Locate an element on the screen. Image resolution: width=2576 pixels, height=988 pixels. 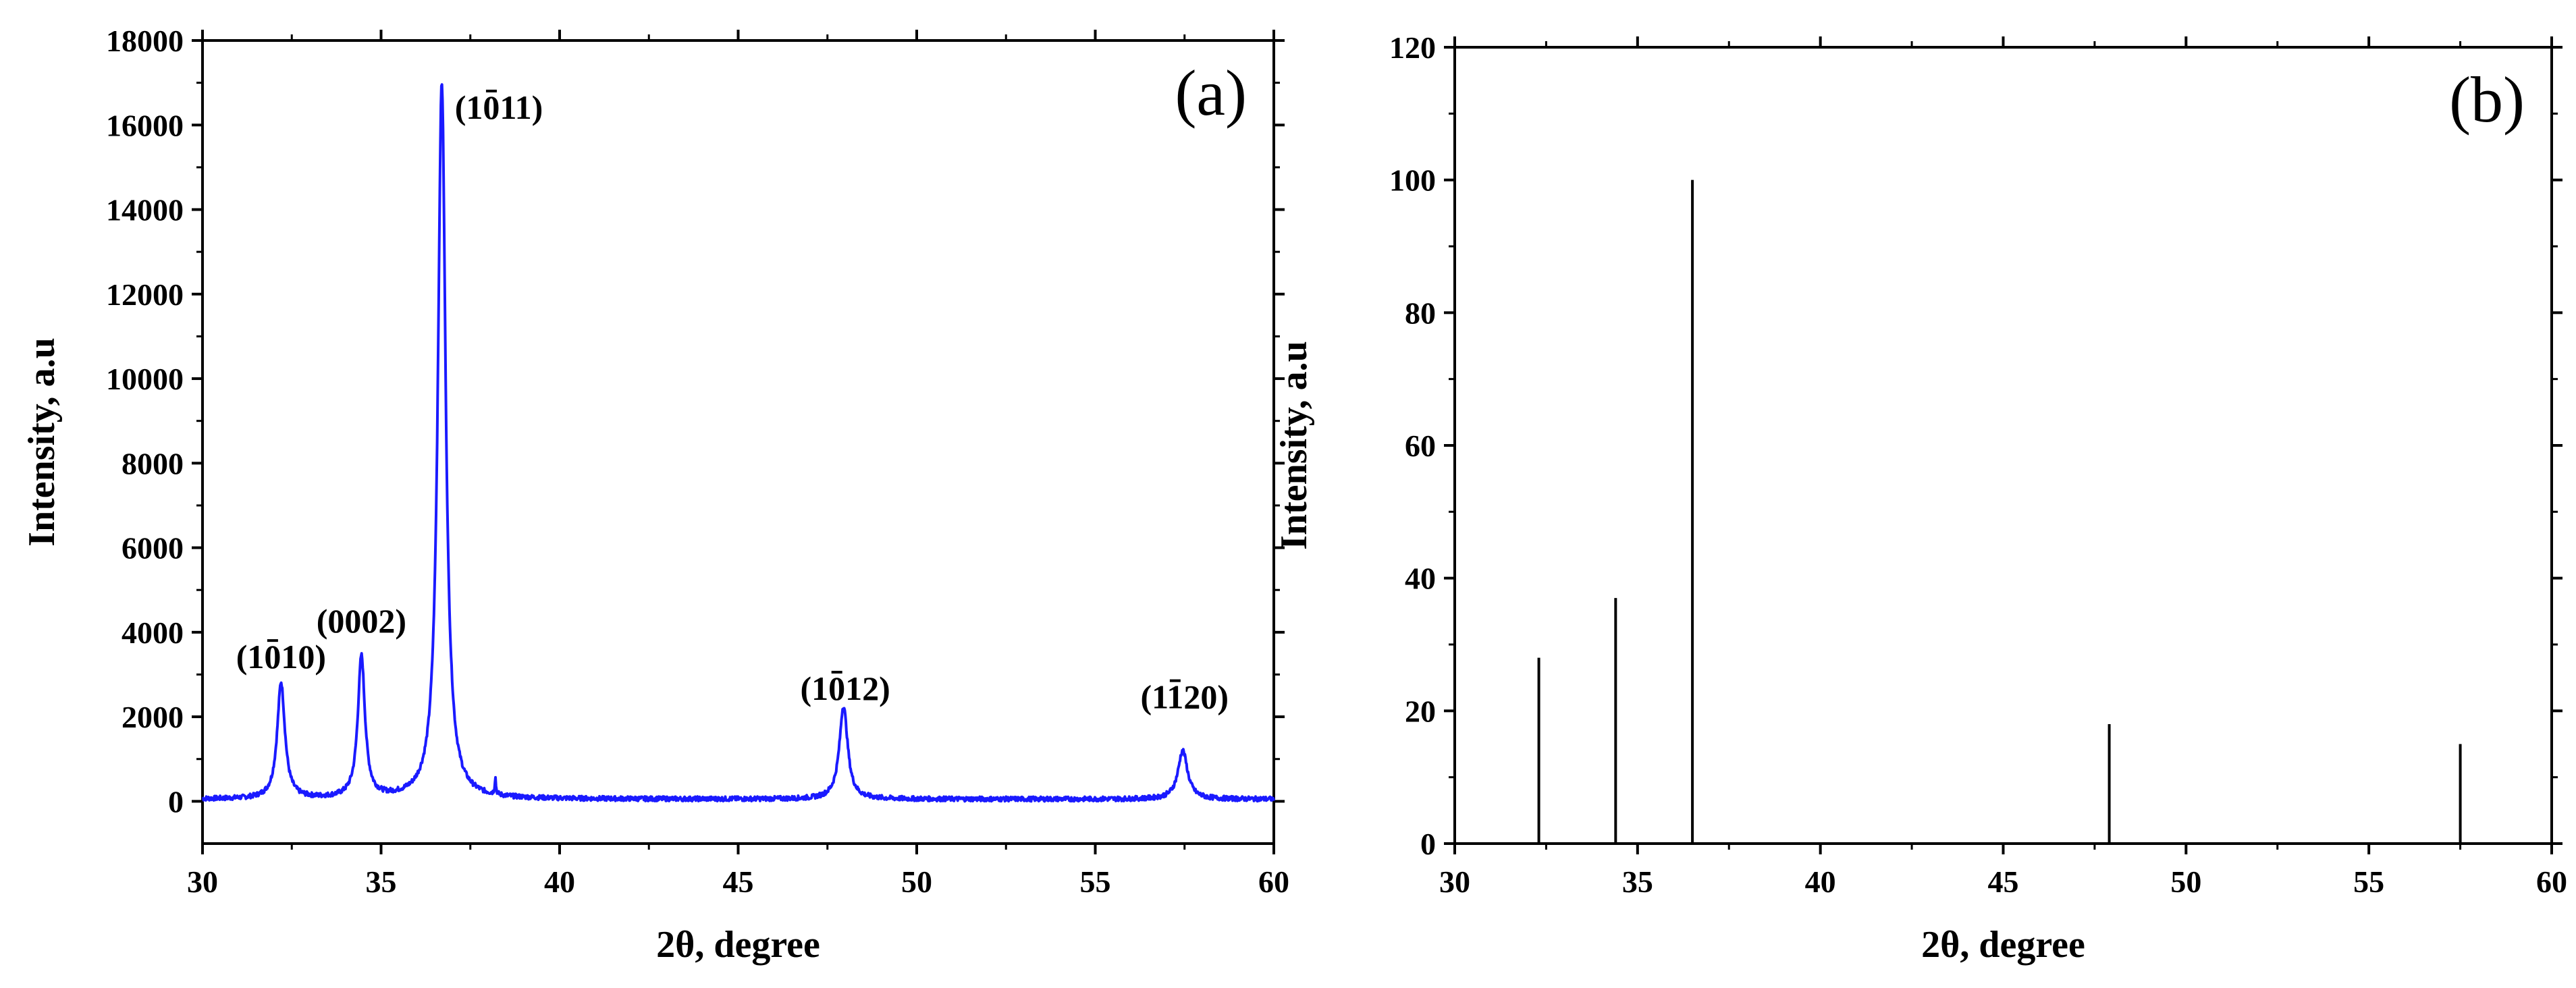
y-tick-label: 40 is located at coordinates (1420, 578).